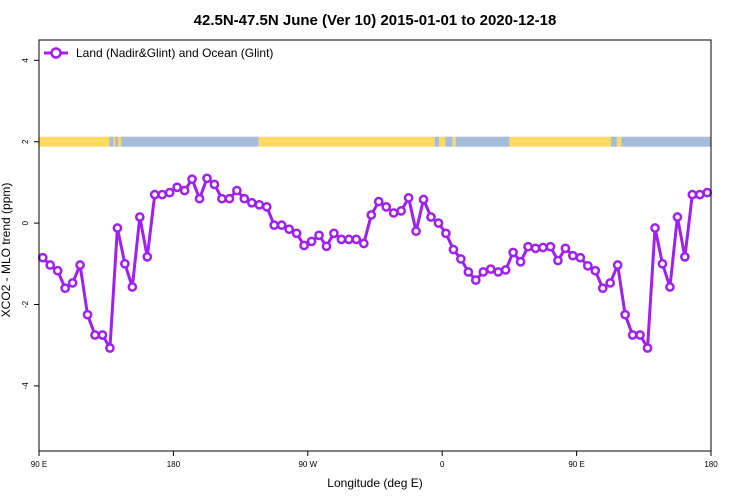  What do you see at coordinates (25, 222) in the screenshot?
I see `y-tick-label: 0` at bounding box center [25, 222].